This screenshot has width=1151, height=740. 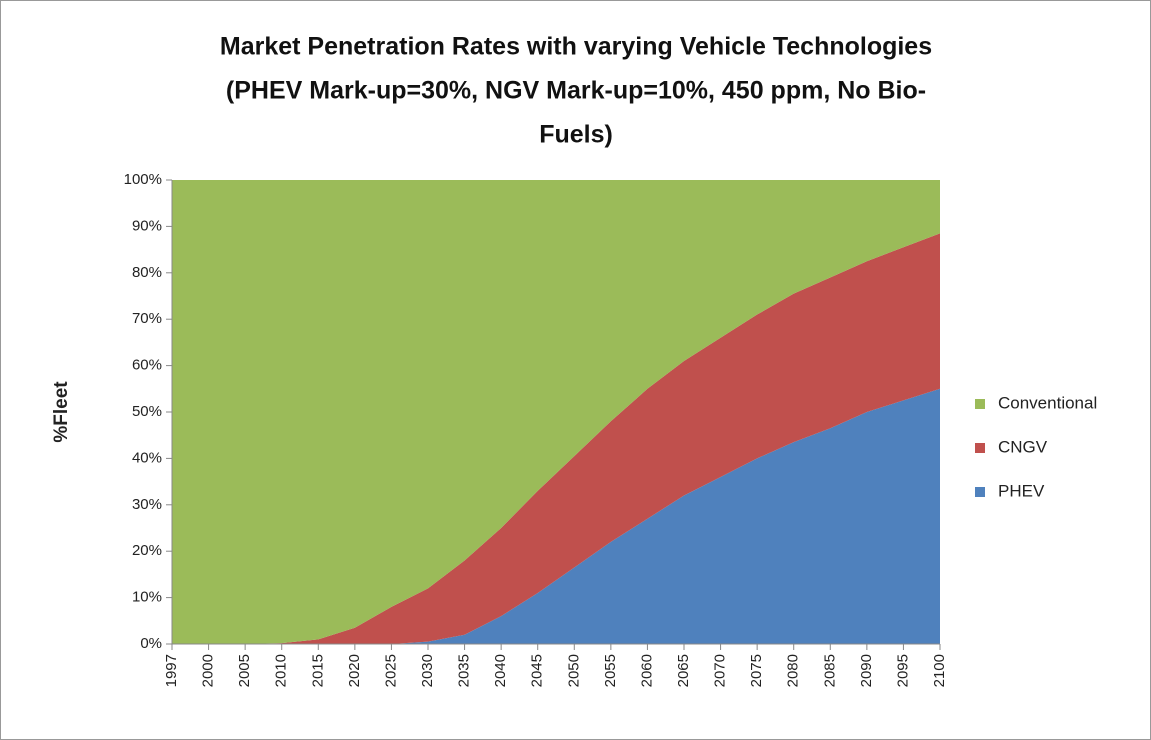 What do you see at coordinates (1047, 402) in the screenshot?
I see `legend-label: Conventional` at bounding box center [1047, 402].